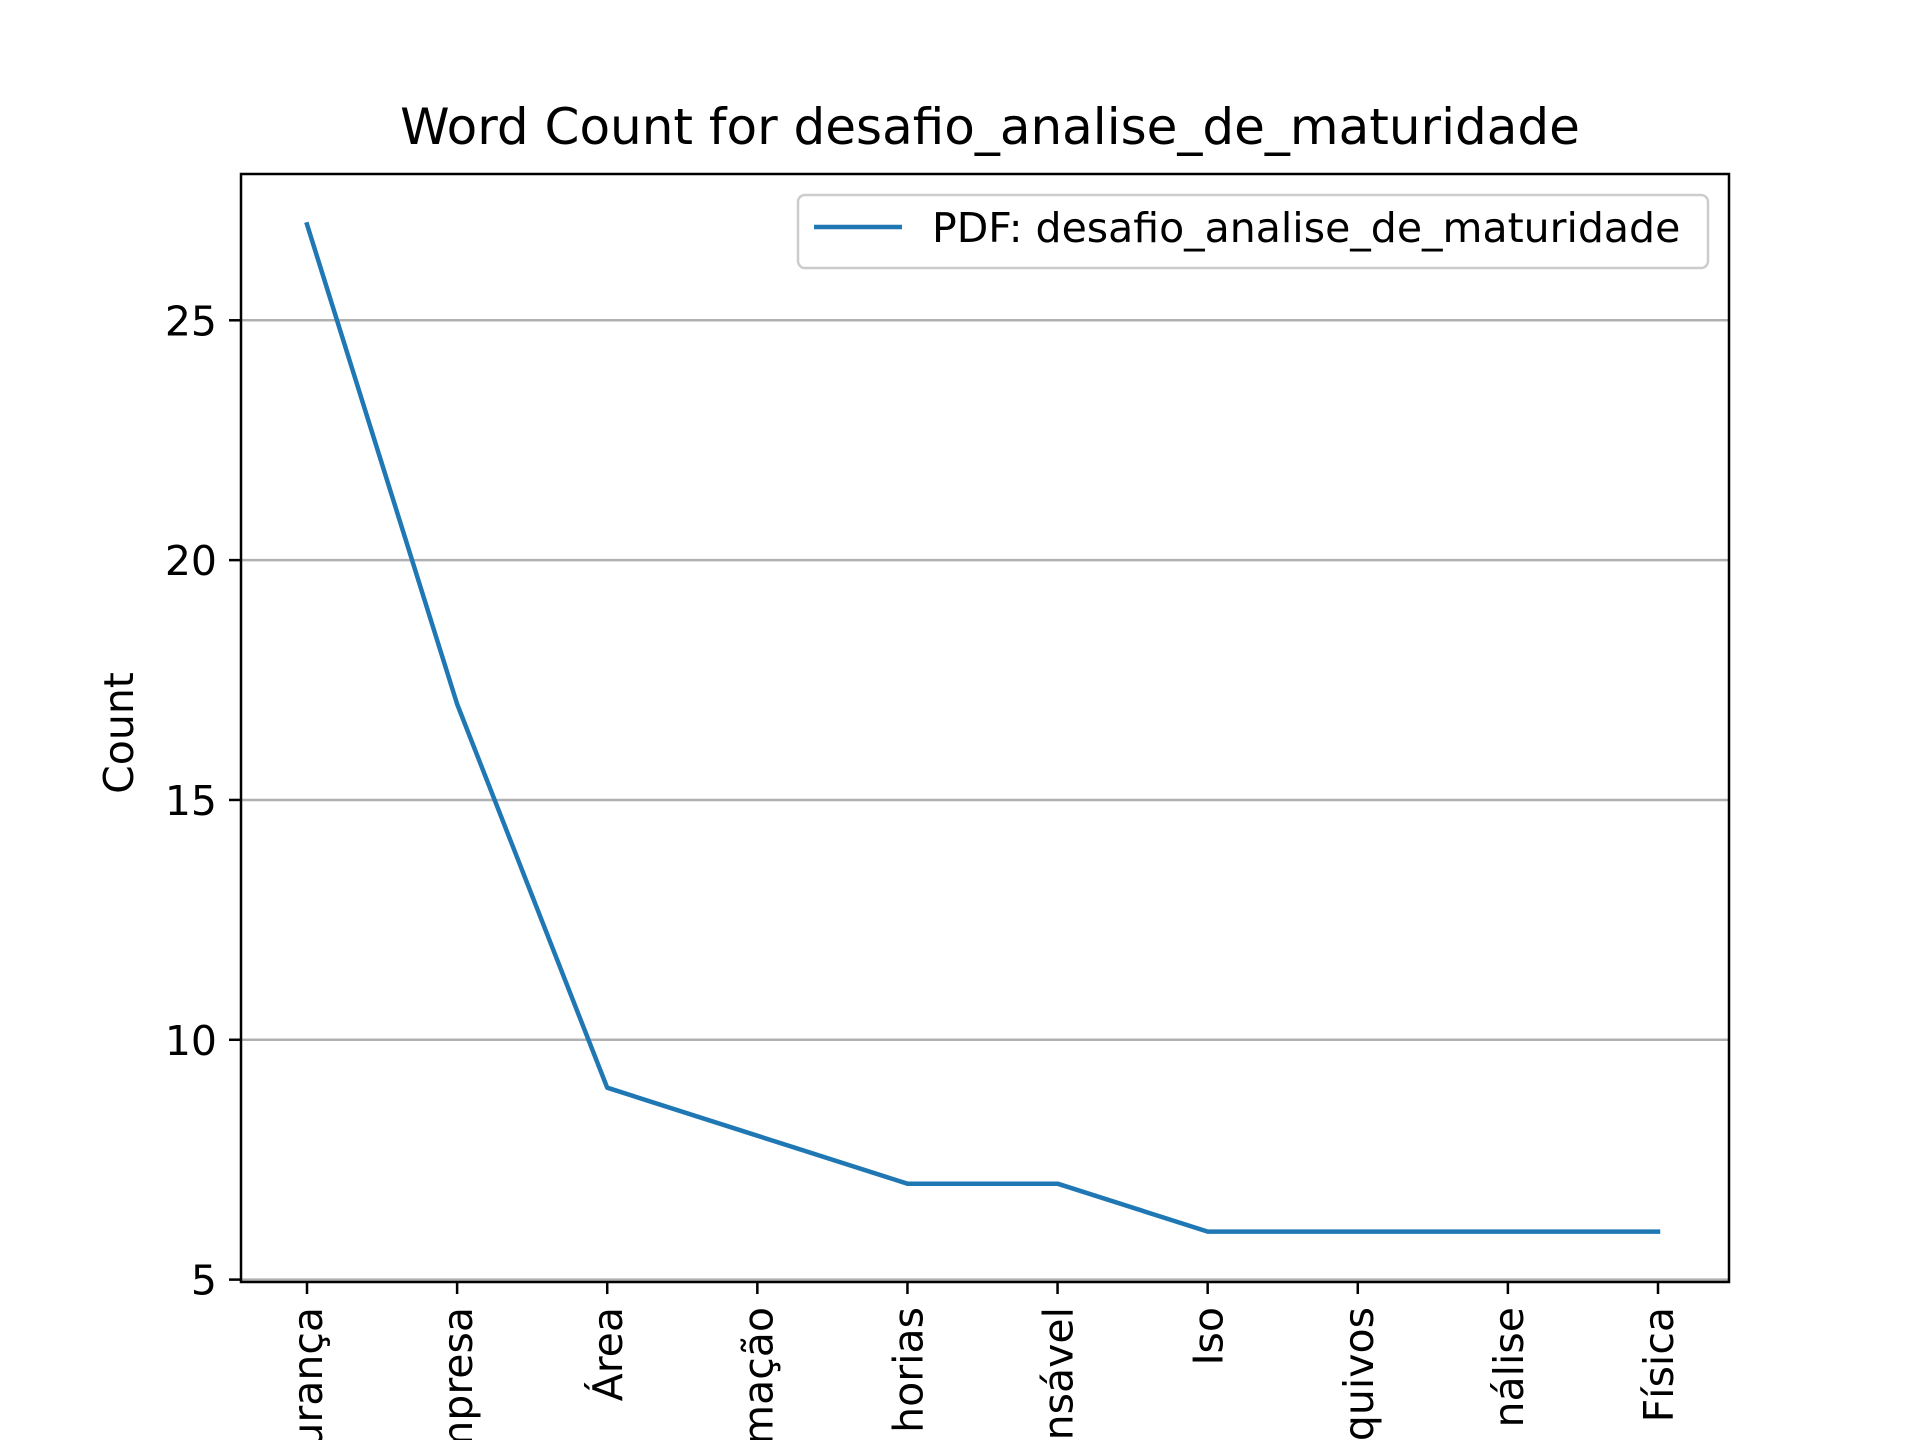 The image size is (1920, 1440). I want to click on y-tick-label: 15, so click(191, 801).